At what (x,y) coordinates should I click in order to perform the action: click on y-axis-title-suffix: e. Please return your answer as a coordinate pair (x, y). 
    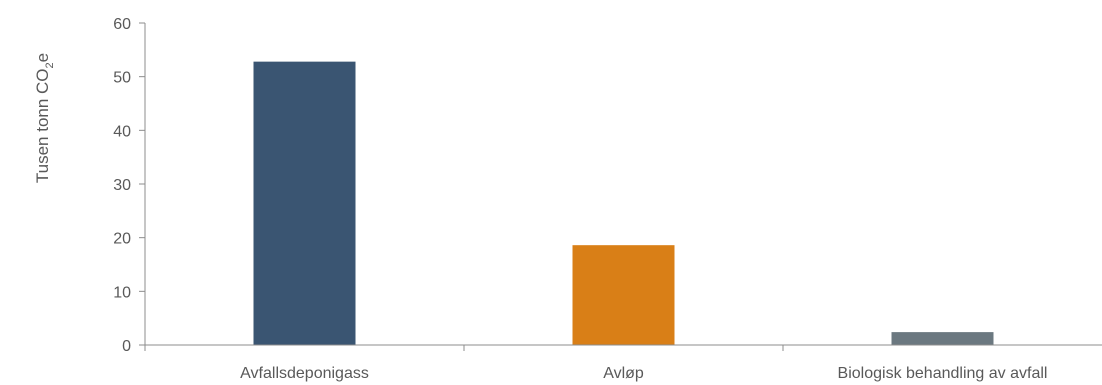
    Looking at the image, I should click on (42, 57).